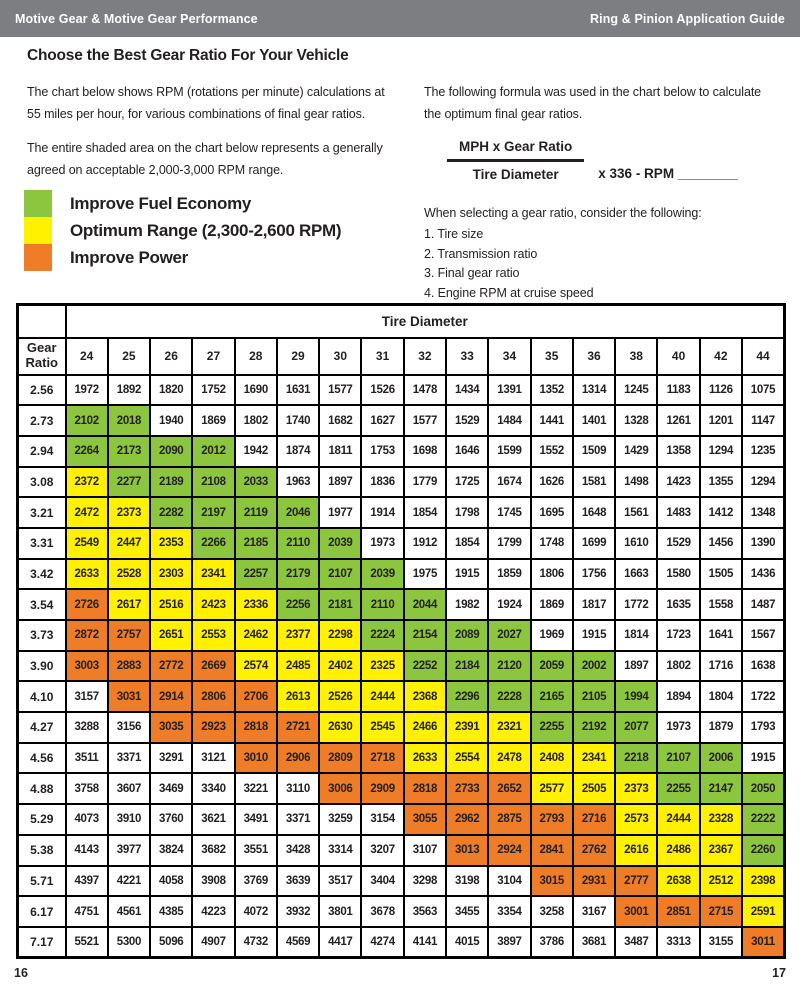 The width and height of the screenshot is (800, 994). Describe the element at coordinates (721, 574) in the screenshot. I see `rpm-cell: 1505` at that location.